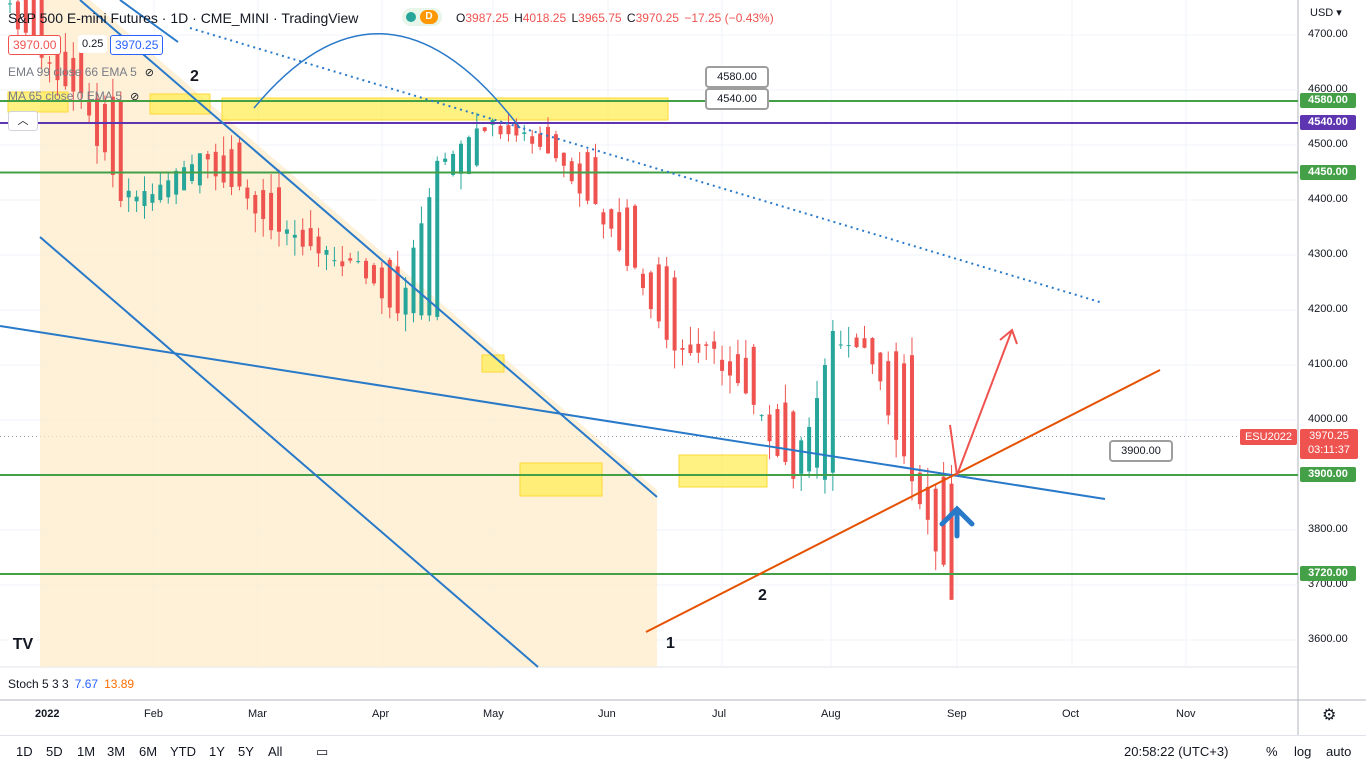 The image size is (1366, 769). Describe the element at coordinates (607, 714) in the screenshot. I see `time-tick-label: Jun` at that location.